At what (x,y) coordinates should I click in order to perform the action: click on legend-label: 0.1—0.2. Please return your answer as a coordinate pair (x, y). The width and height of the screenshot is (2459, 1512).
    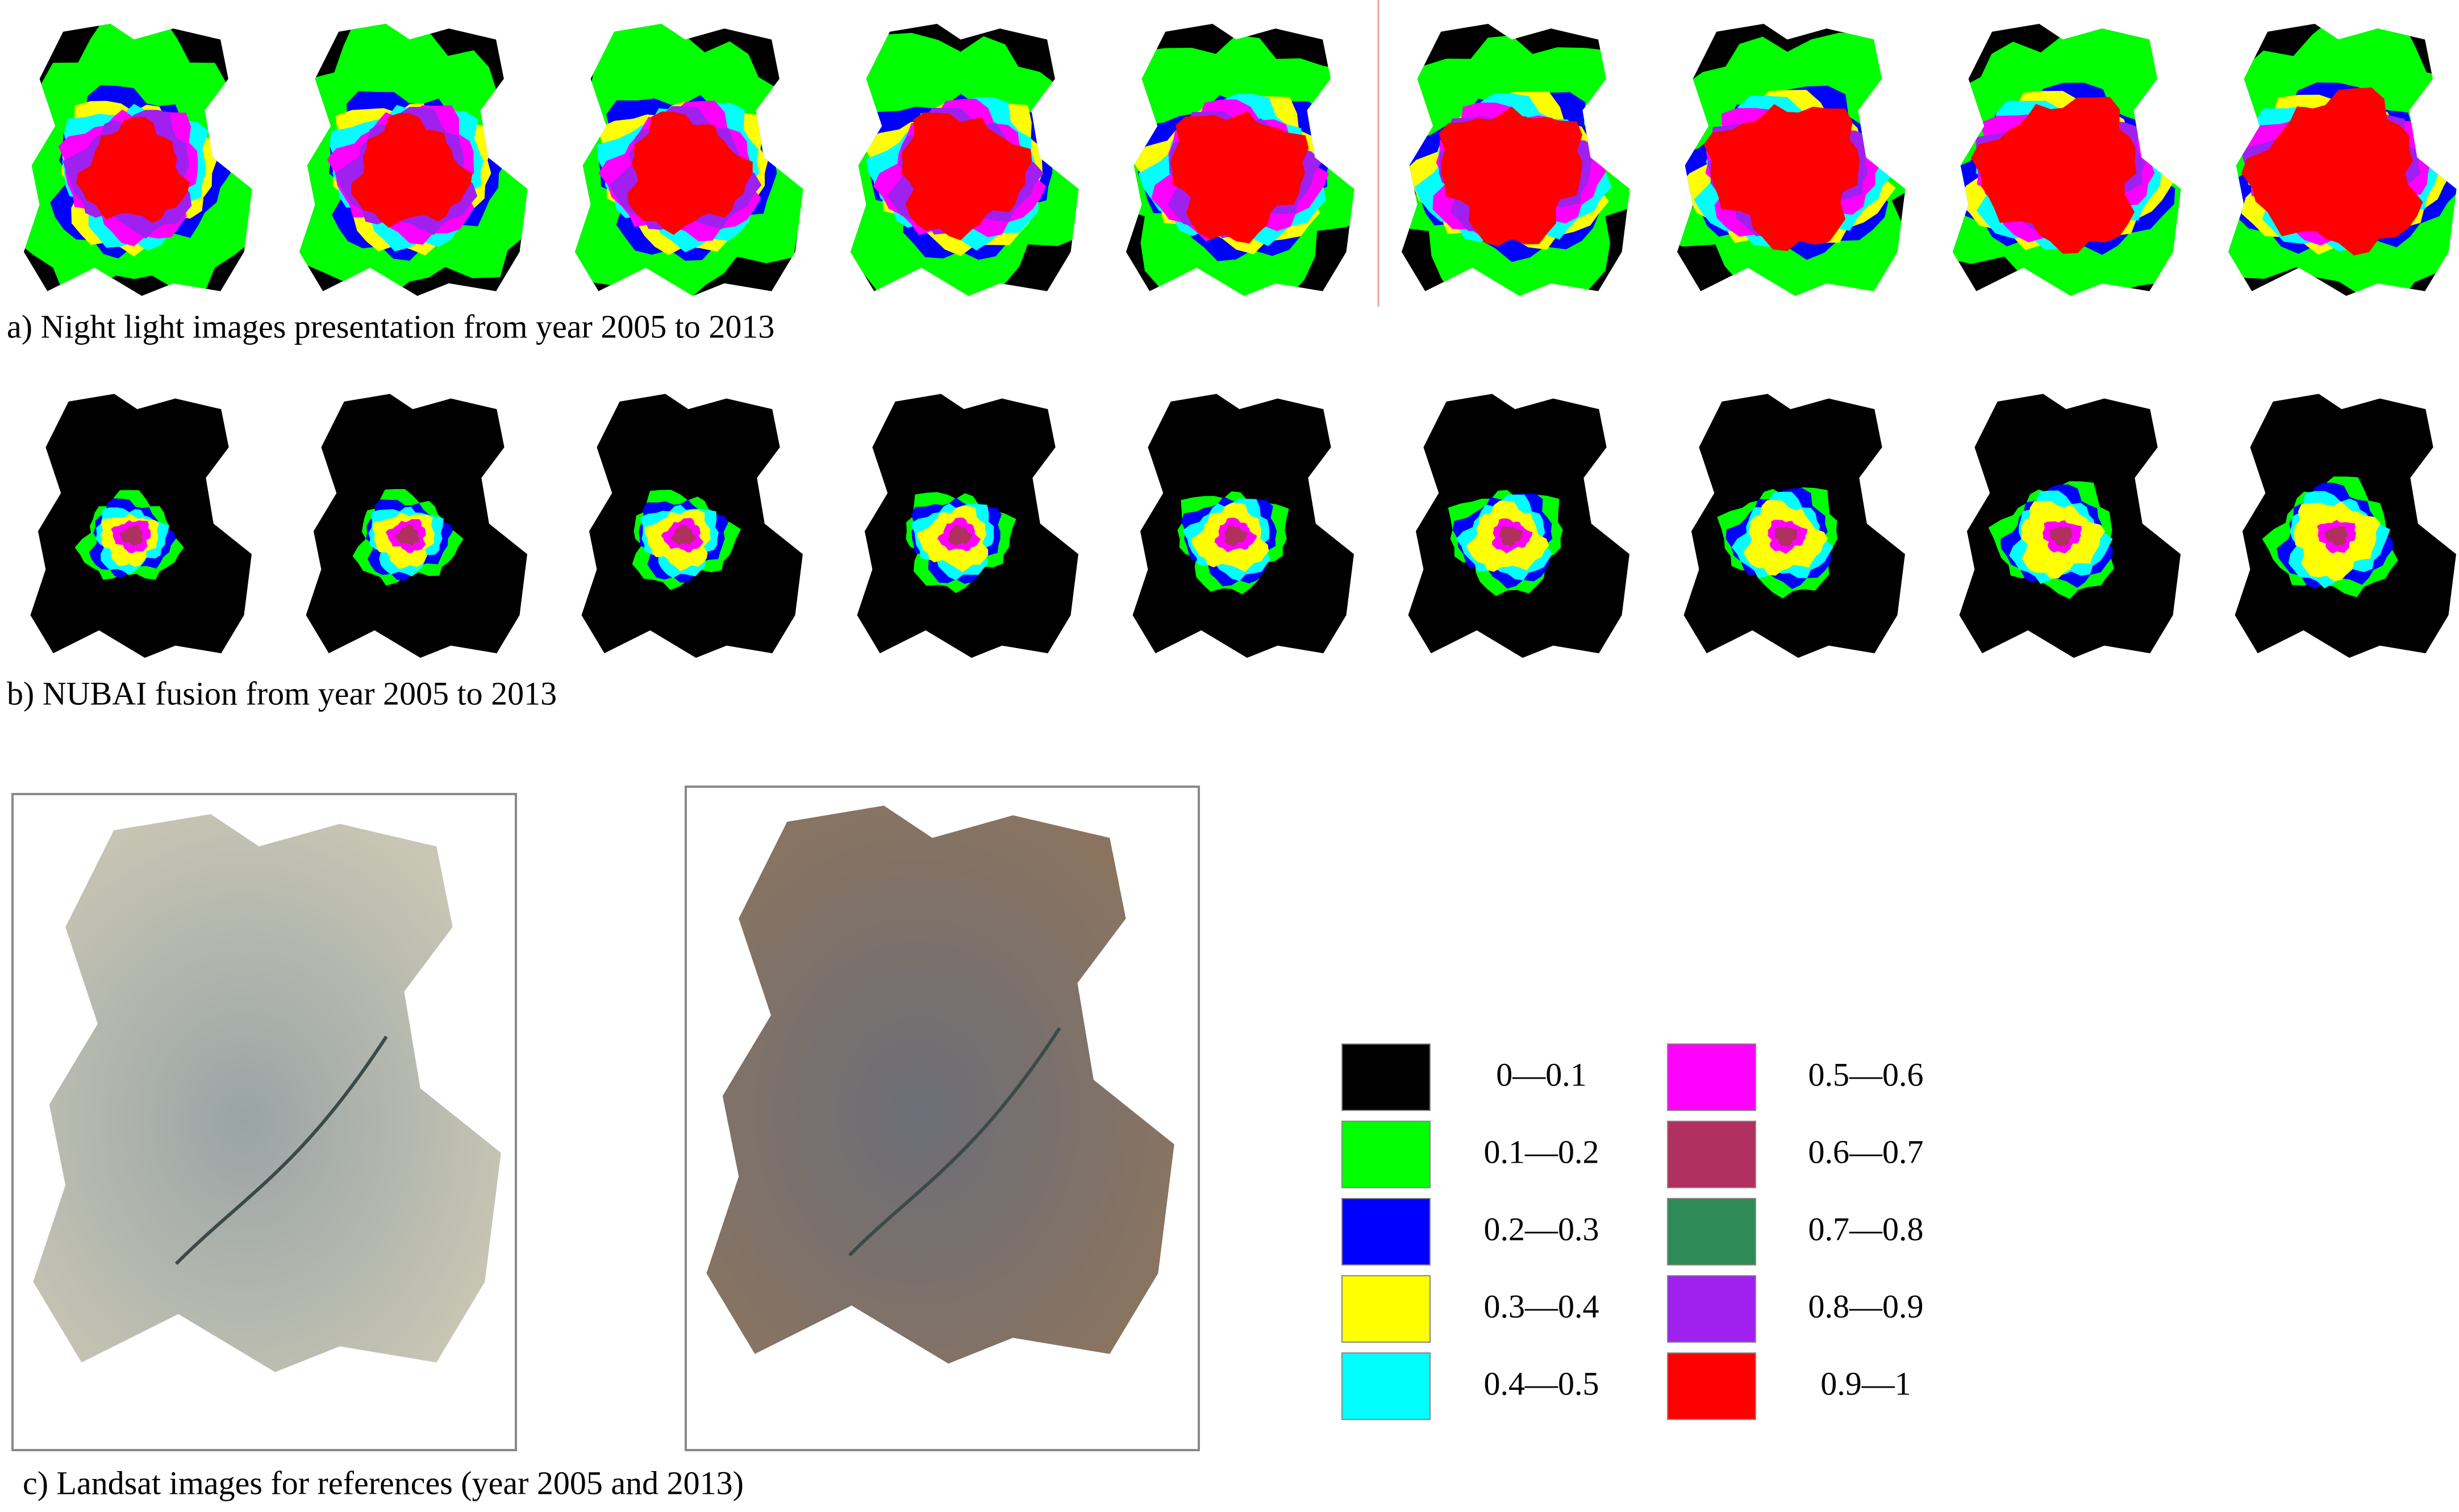
    Looking at the image, I should click on (1542, 1151).